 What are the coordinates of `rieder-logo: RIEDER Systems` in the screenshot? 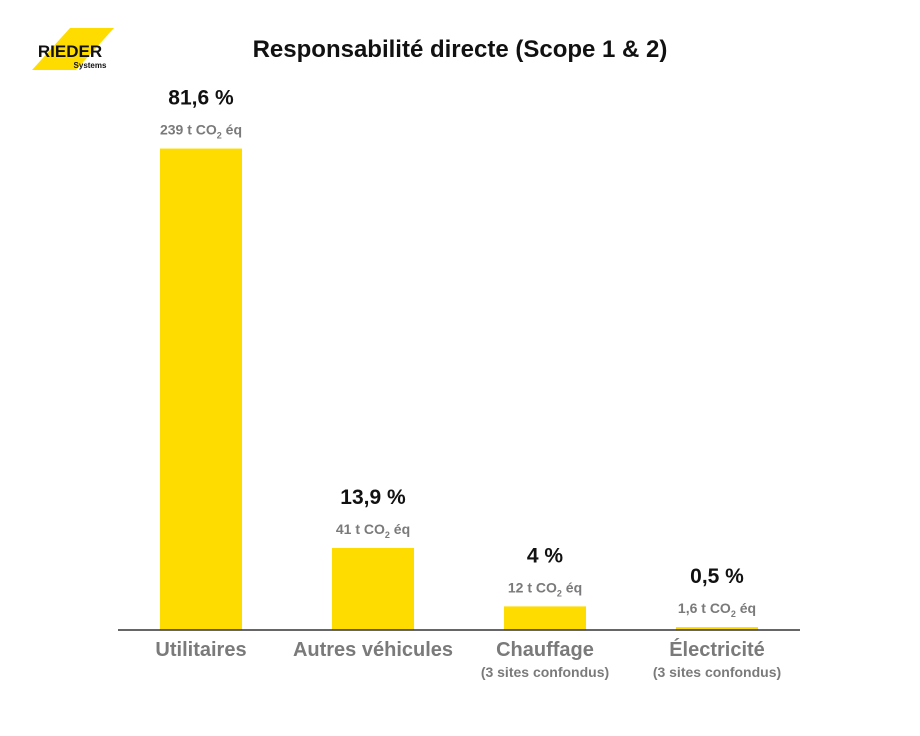 It's located at (73, 49).